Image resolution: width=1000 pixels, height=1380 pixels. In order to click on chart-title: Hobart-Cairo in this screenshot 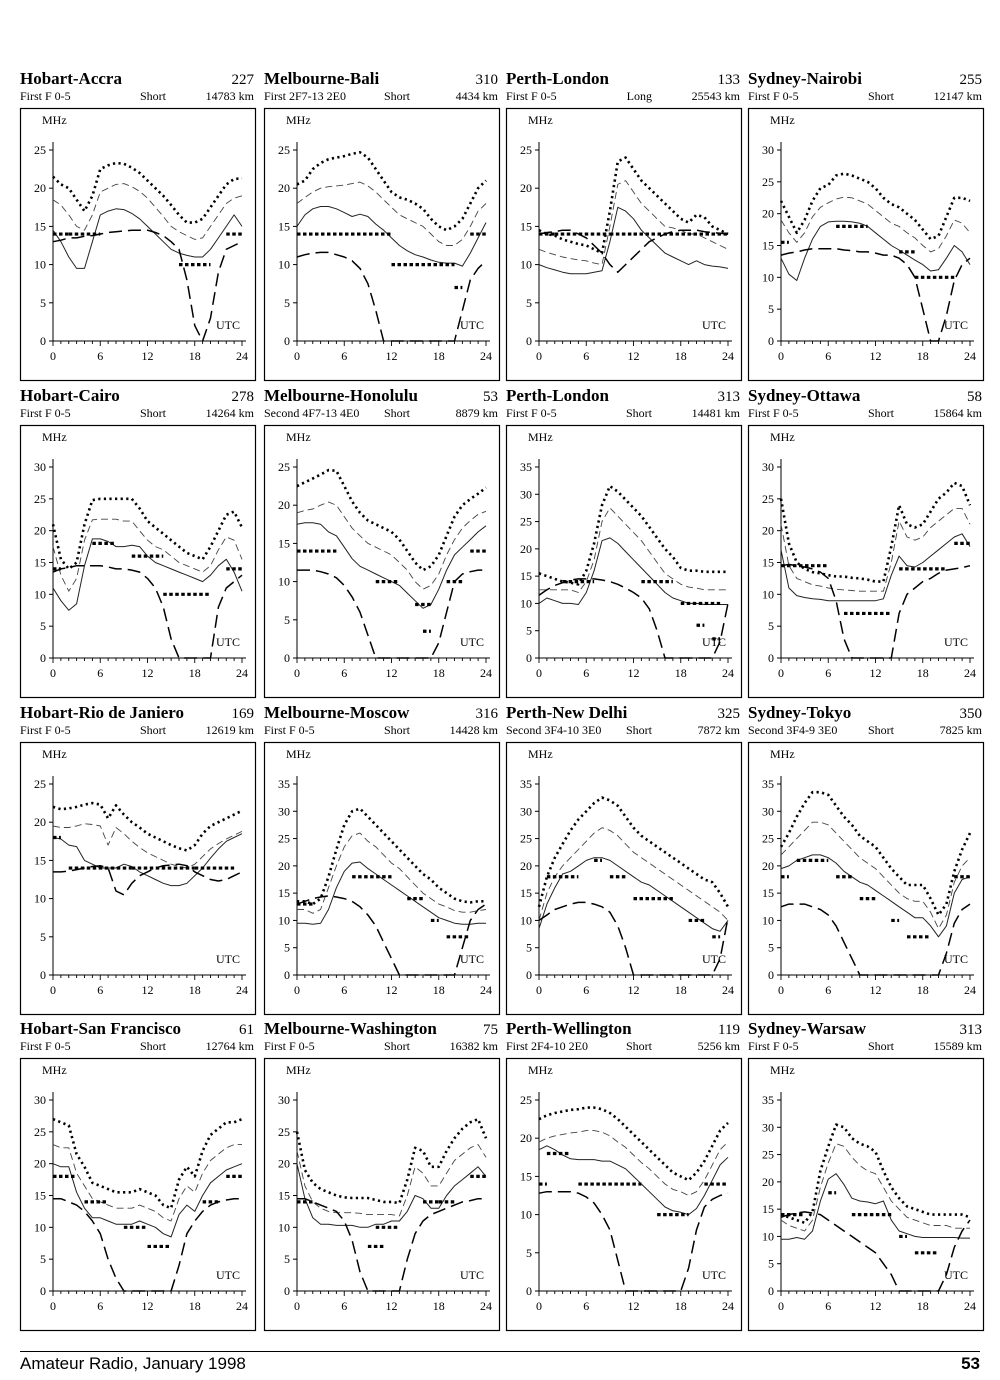, I will do `click(70, 395)`.